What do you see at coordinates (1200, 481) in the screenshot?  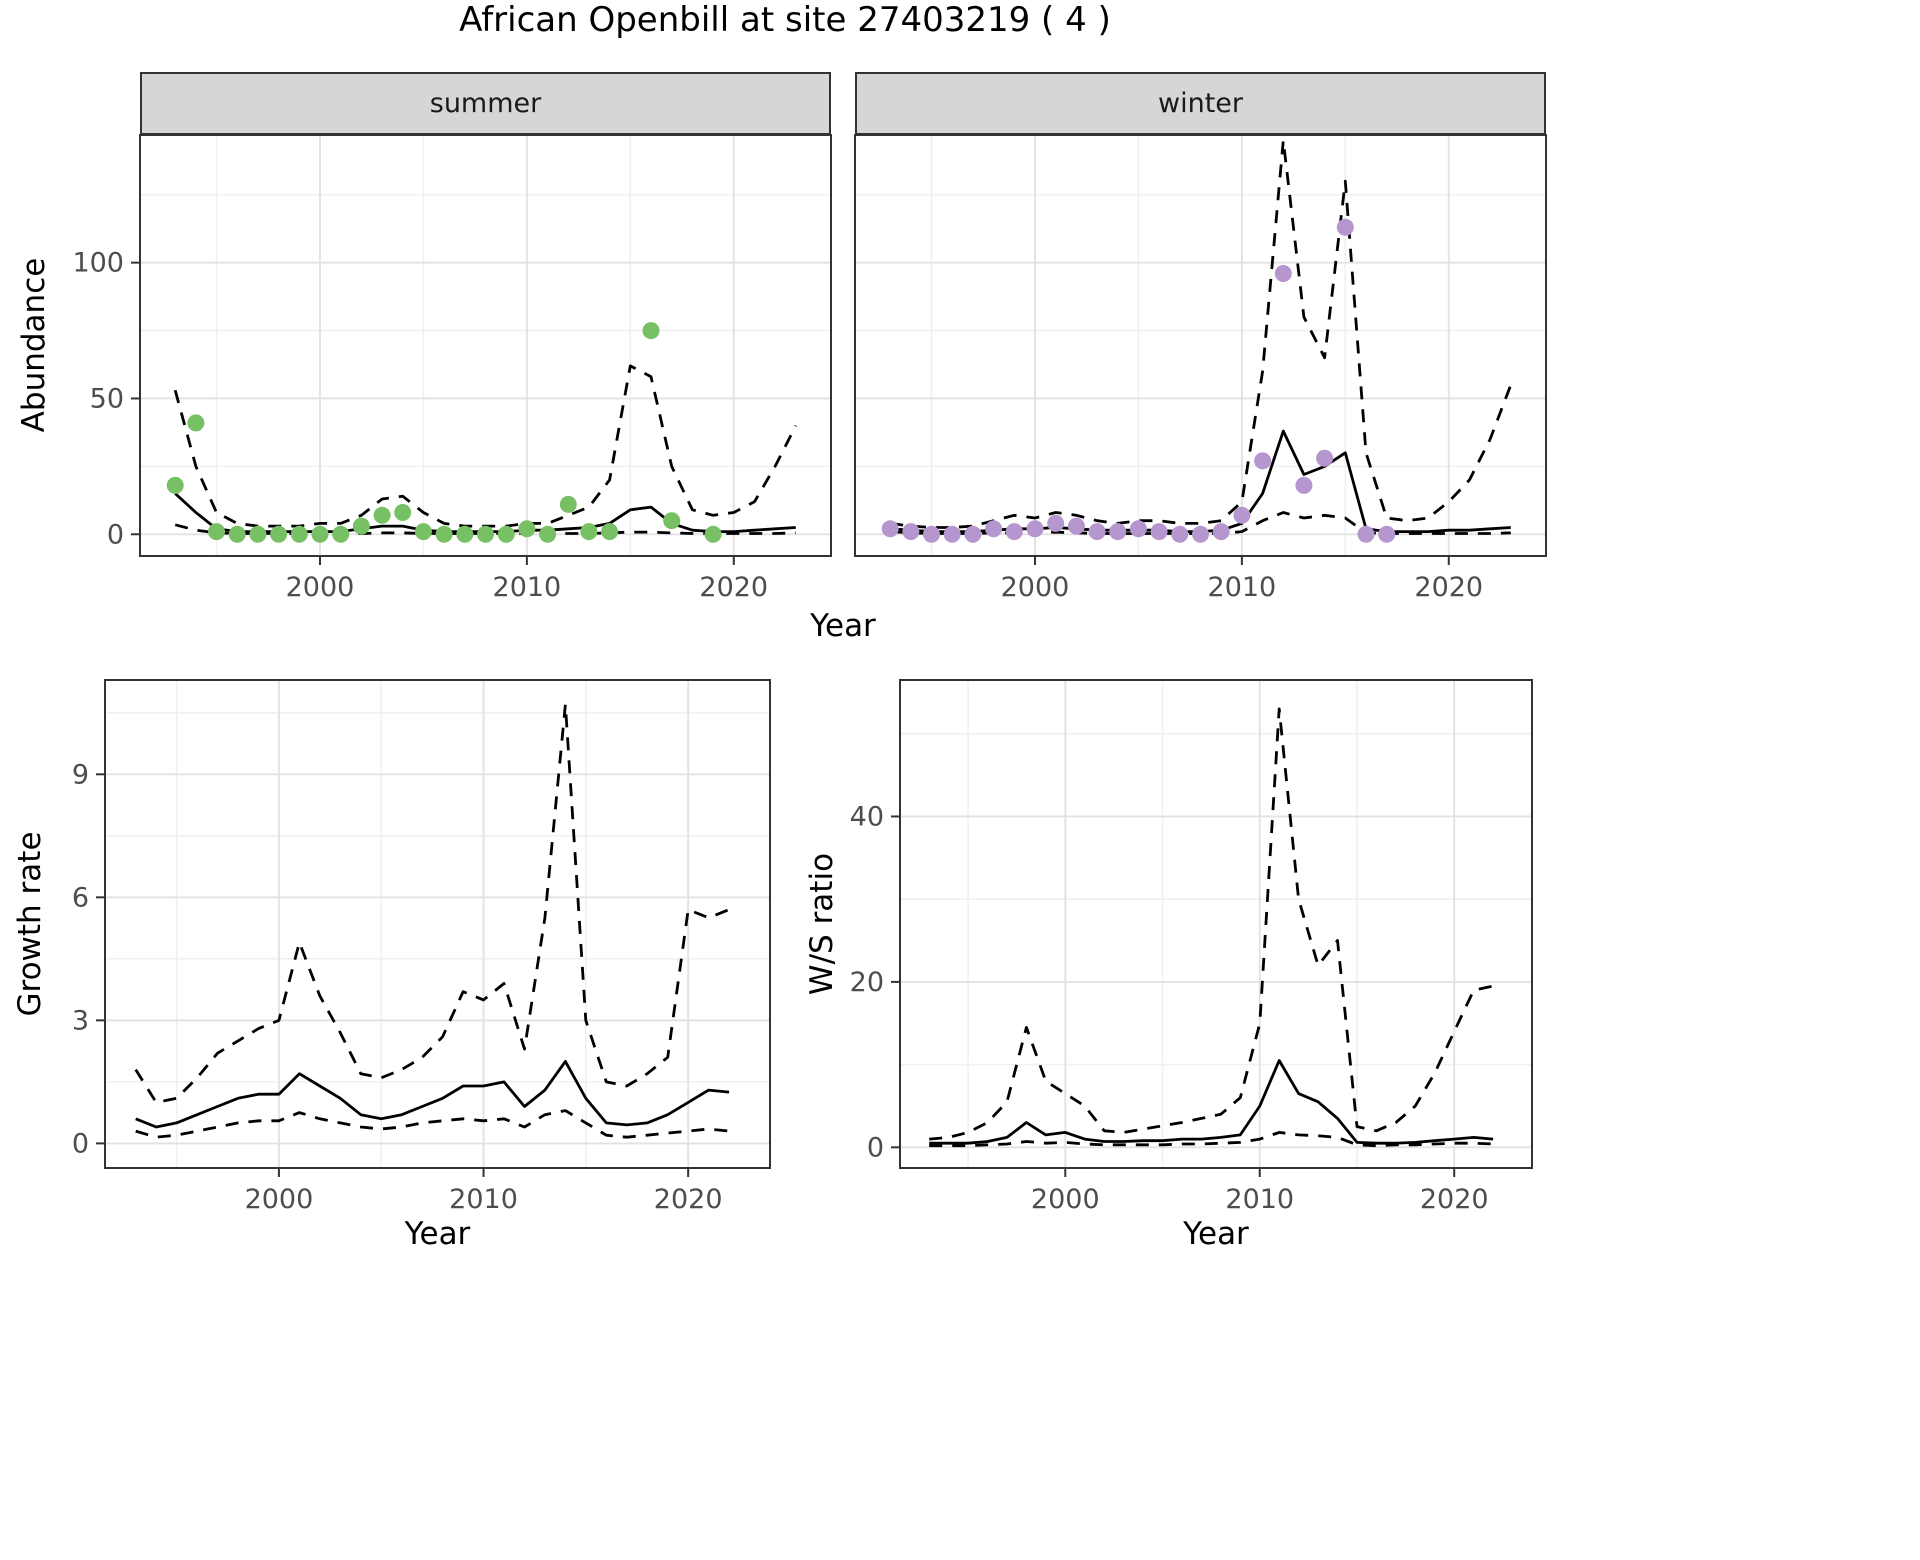 I see `abundance-winter-fit-line` at bounding box center [1200, 481].